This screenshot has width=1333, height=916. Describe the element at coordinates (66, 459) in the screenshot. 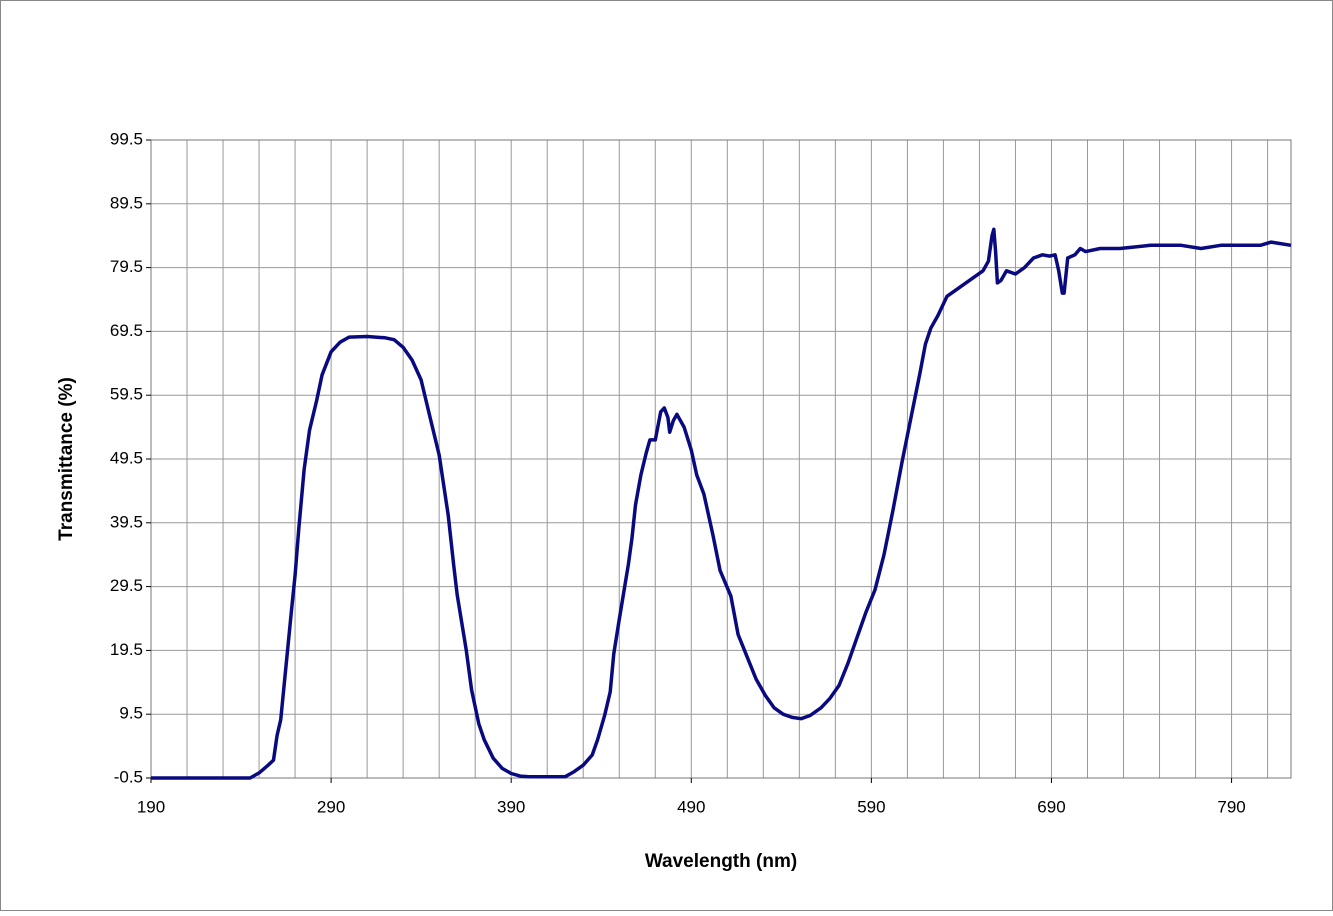

I see `y-axis-title: Transmittance (%)` at that location.